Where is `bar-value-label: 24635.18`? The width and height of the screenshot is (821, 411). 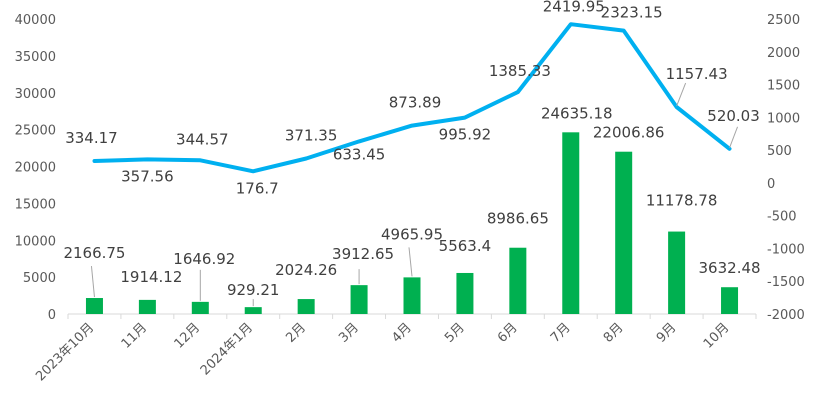
bar-value-label: 24635.18 is located at coordinates (577, 113).